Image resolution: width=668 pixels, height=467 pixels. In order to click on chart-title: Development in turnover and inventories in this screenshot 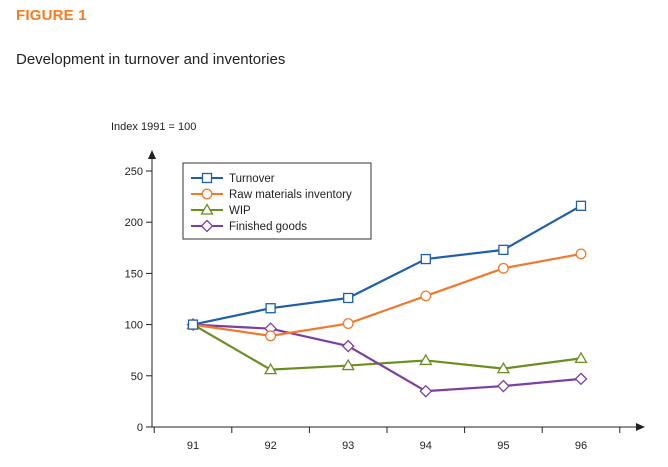, I will do `click(151, 59)`.